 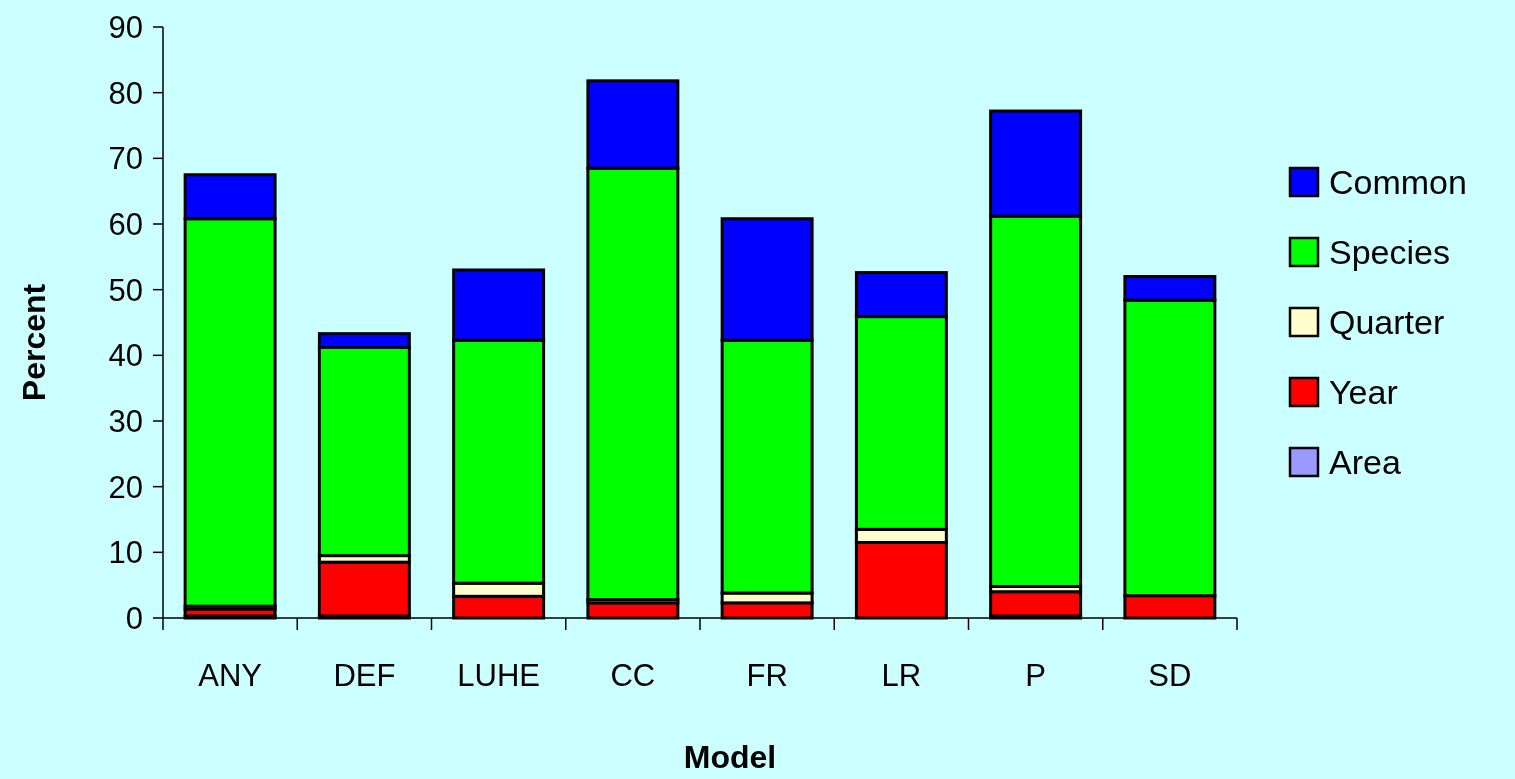 I want to click on x-tick-label: DEF, so click(x=364, y=675).